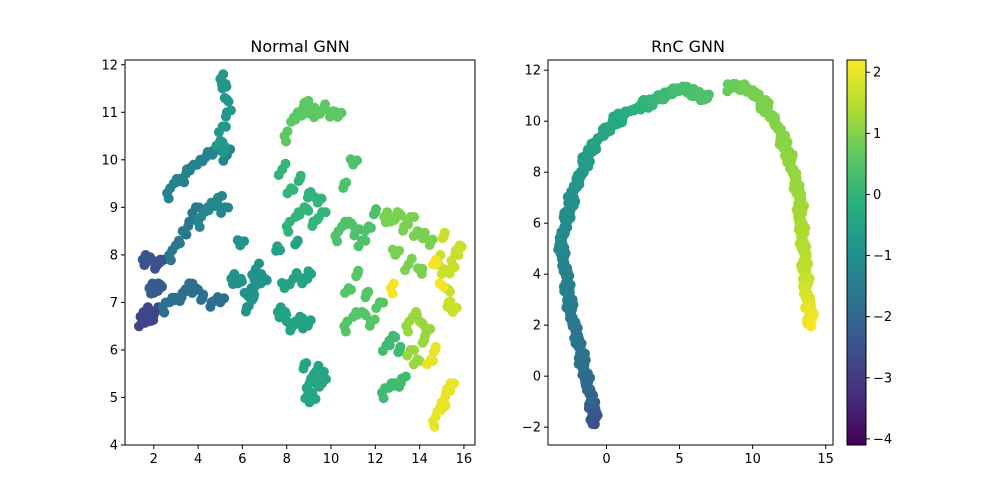 This screenshot has width=1000, height=500. Describe the element at coordinates (882, 317) in the screenshot. I see `colorbar-tick-label: −2` at that location.